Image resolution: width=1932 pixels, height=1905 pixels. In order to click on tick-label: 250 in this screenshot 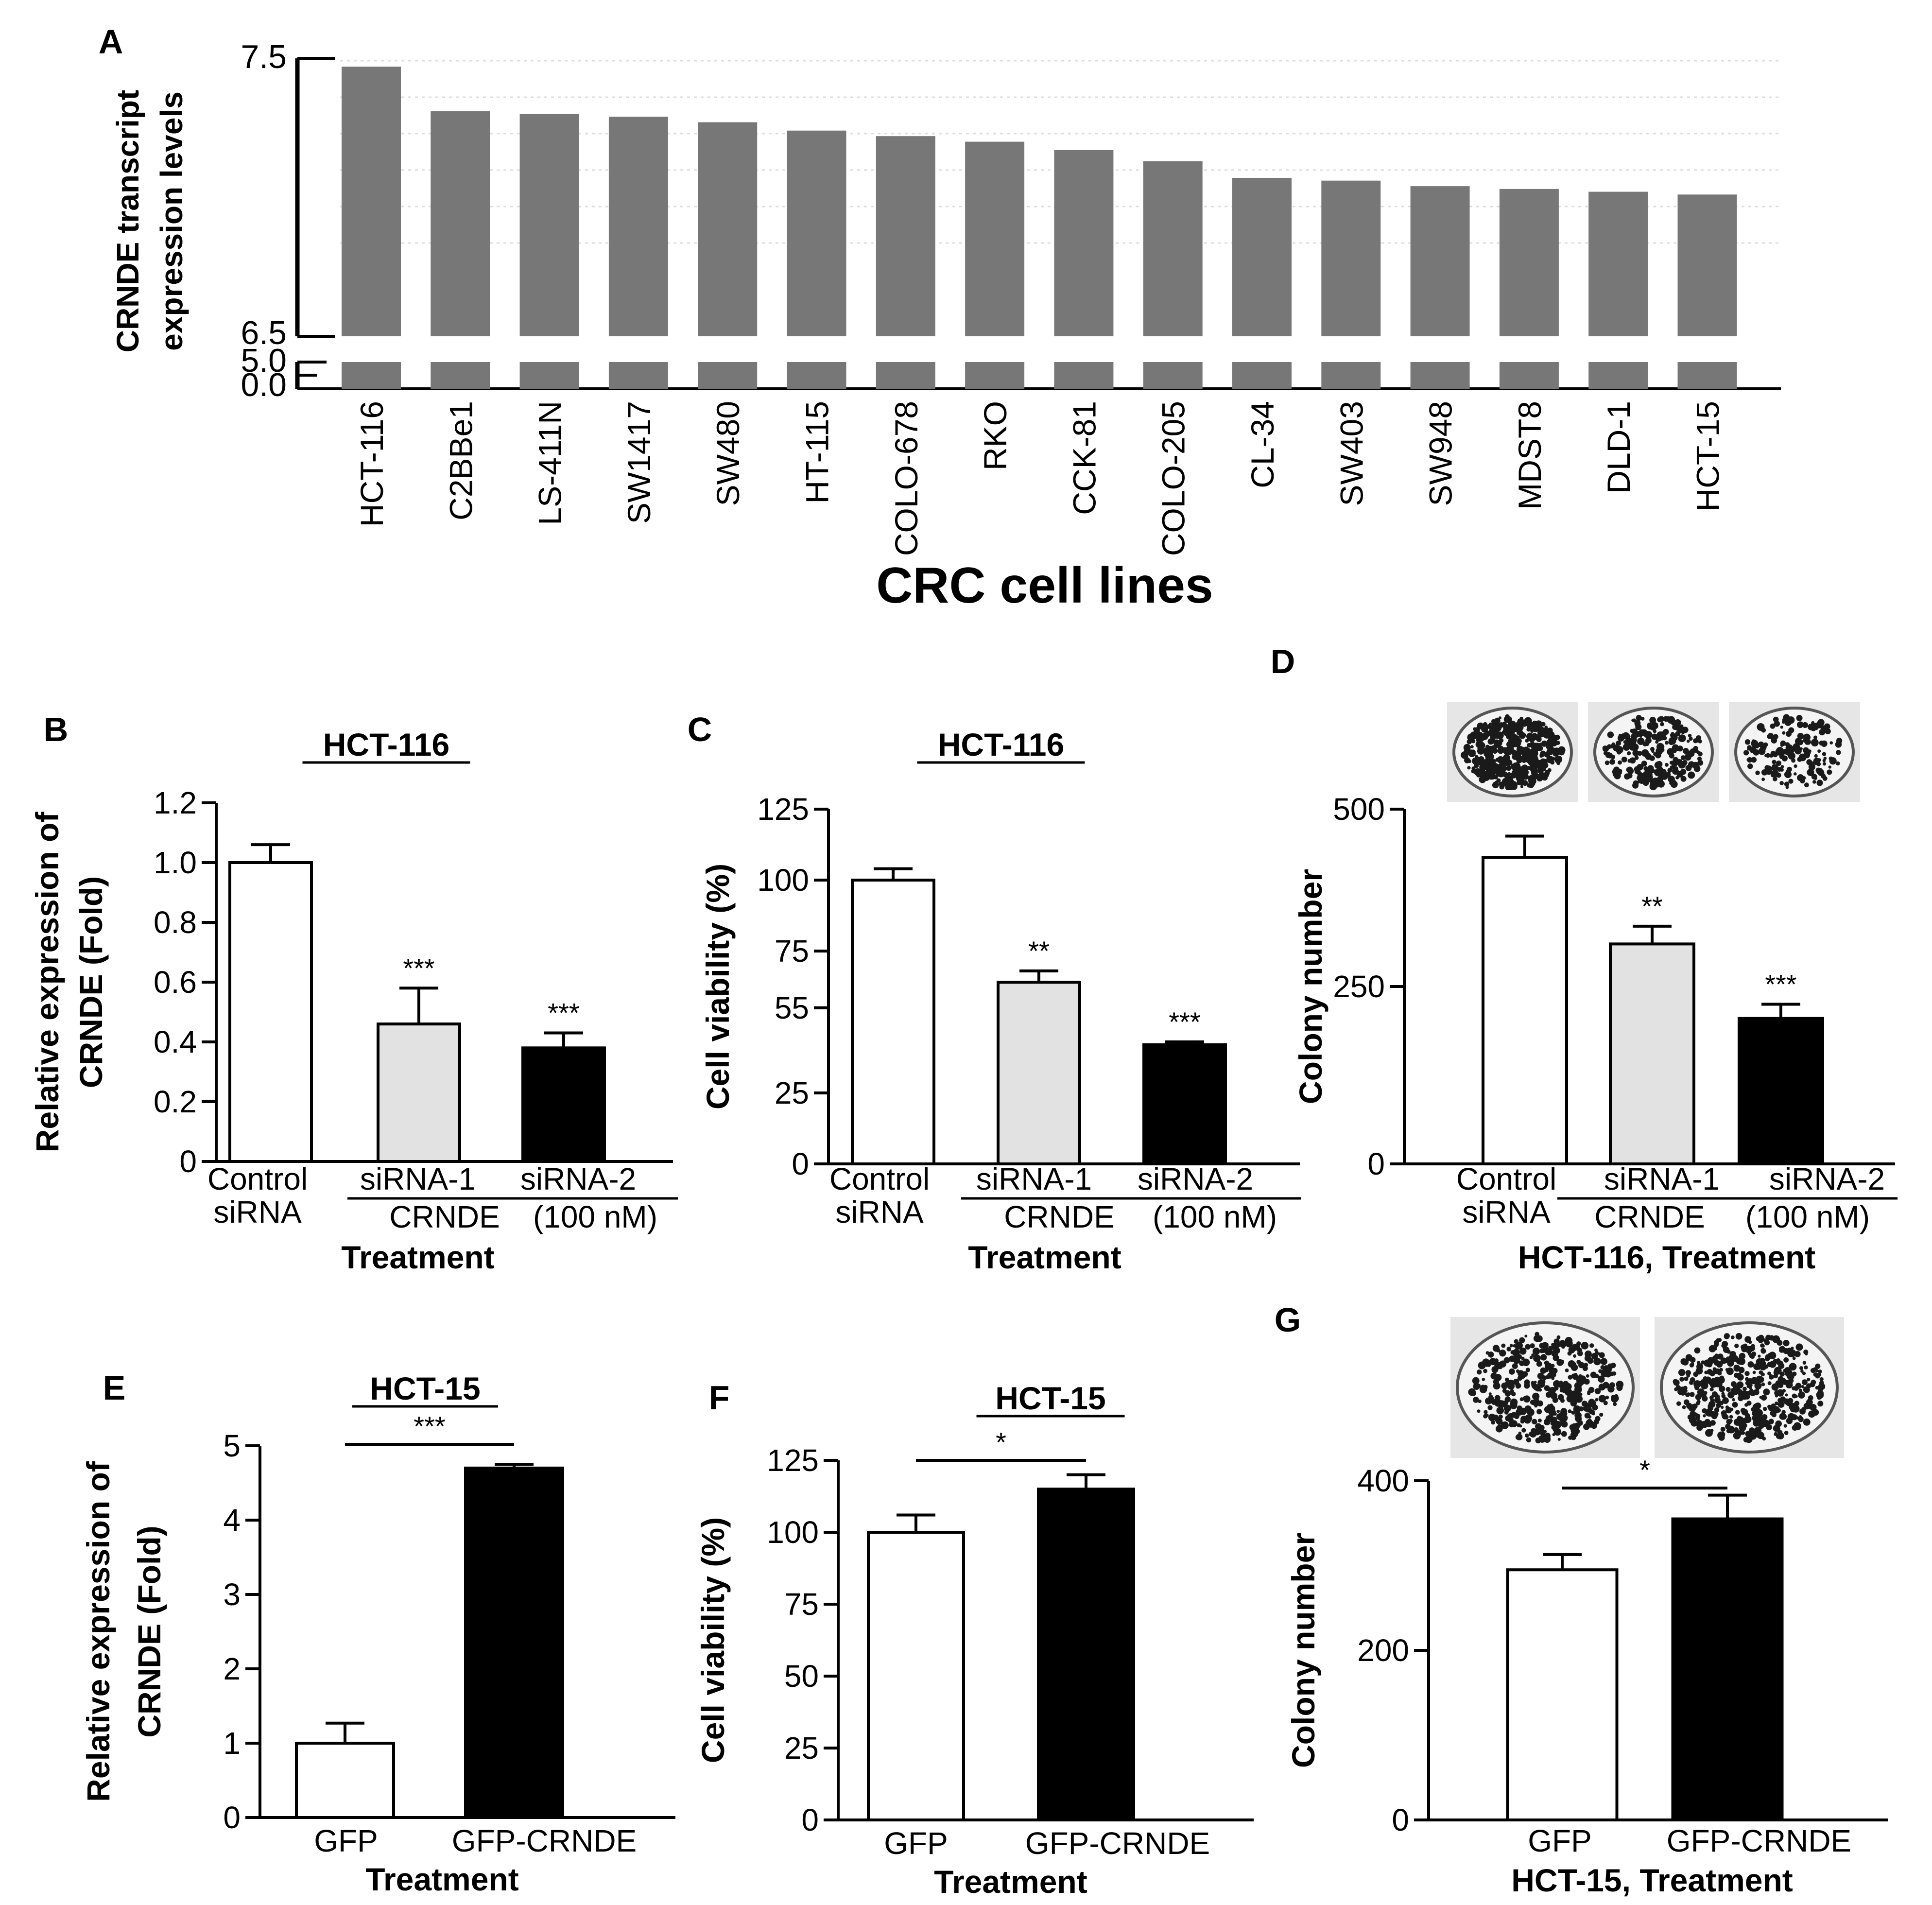, I will do `click(1359, 987)`.